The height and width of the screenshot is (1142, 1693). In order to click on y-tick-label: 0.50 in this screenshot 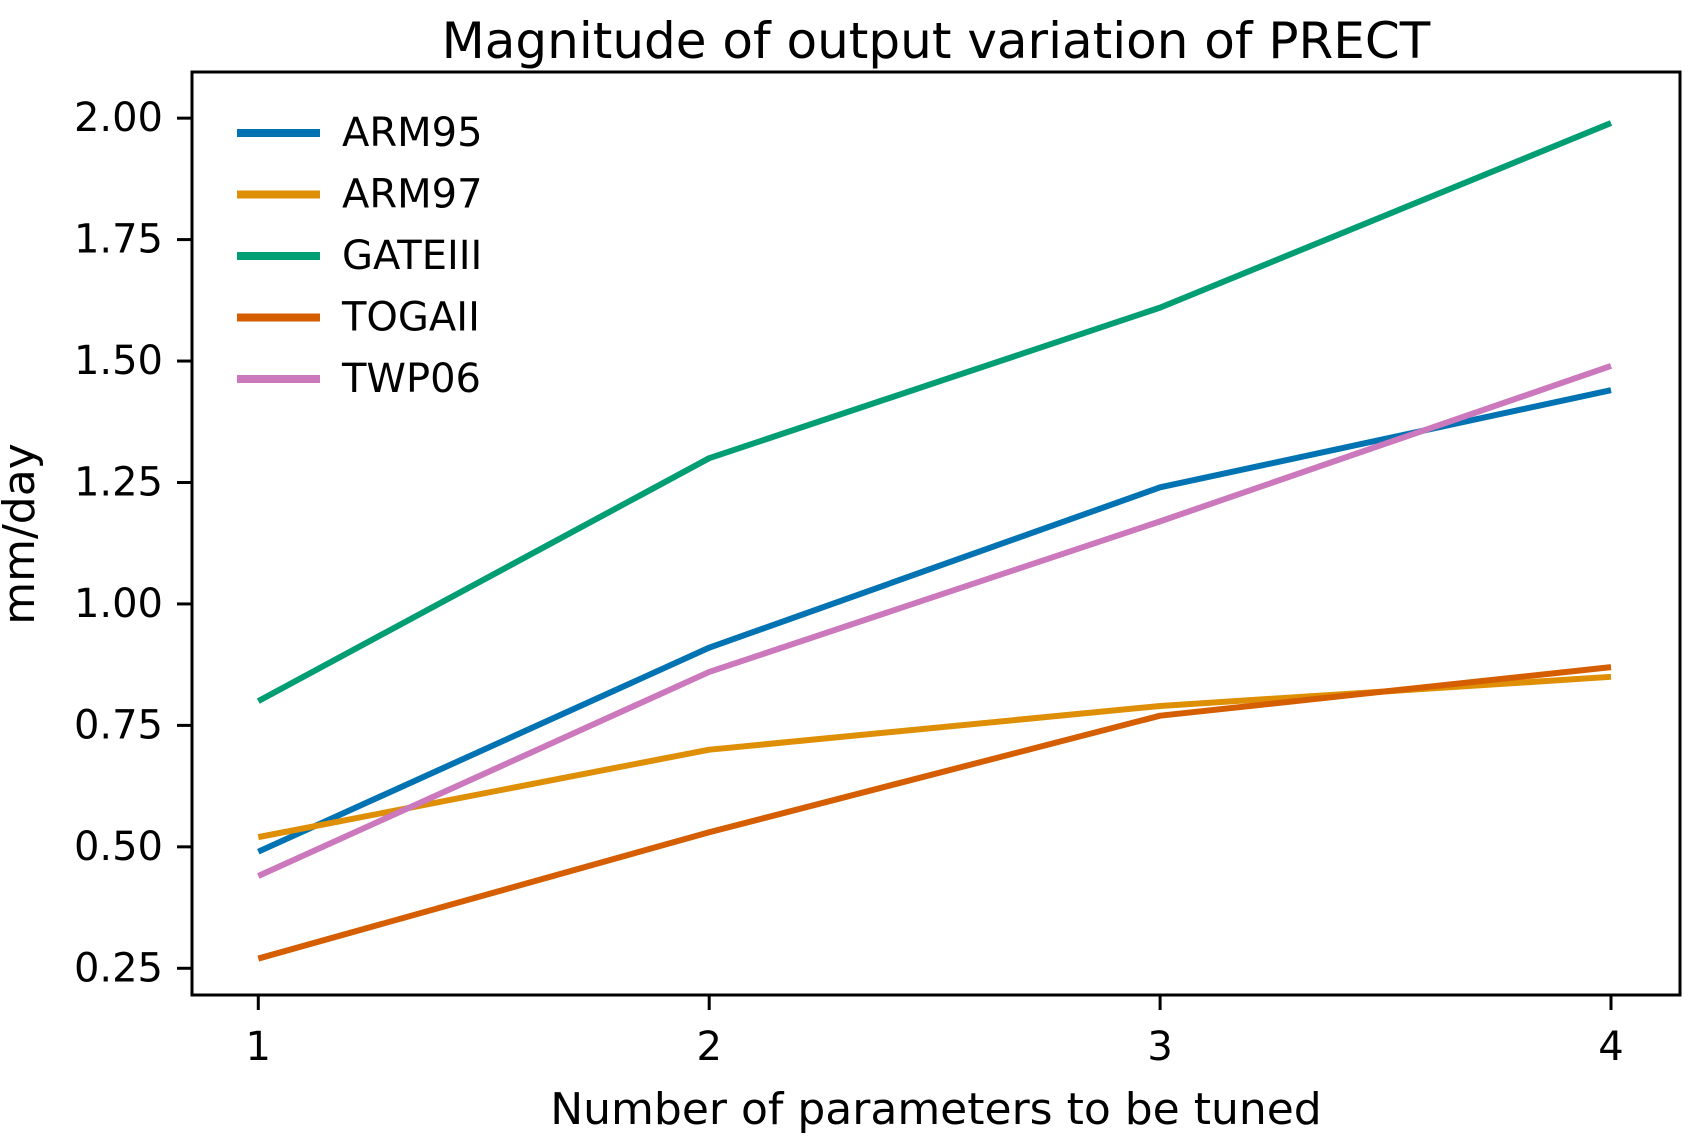, I will do `click(118, 847)`.